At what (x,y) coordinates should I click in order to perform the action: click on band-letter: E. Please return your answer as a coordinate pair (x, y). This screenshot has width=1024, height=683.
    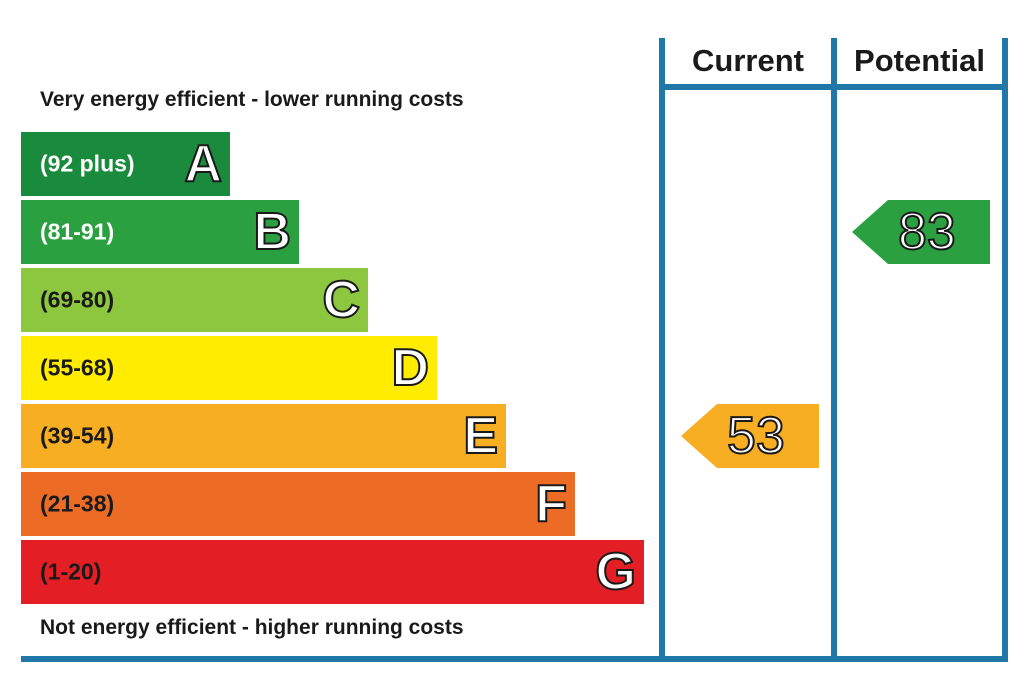
    Looking at the image, I should click on (480, 436).